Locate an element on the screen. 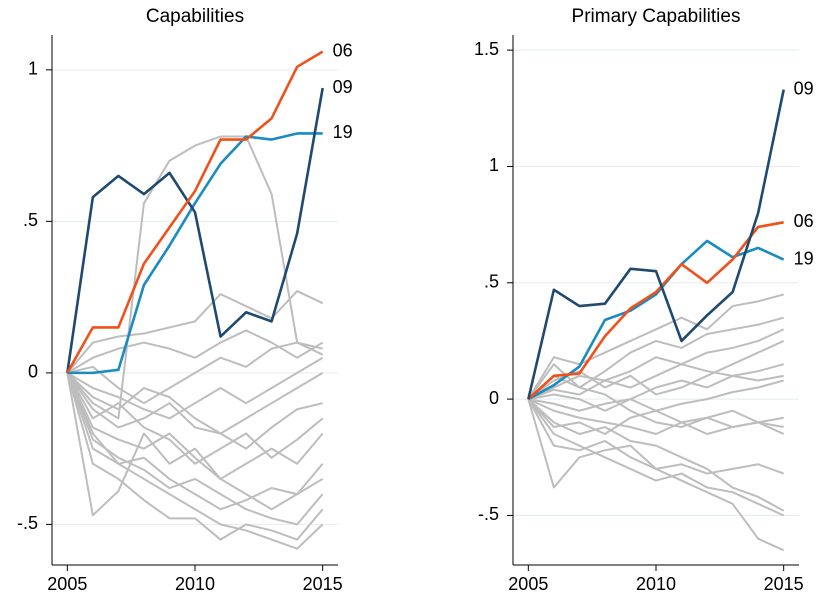  chart-title: Capabilities is located at coordinates (195, 16).